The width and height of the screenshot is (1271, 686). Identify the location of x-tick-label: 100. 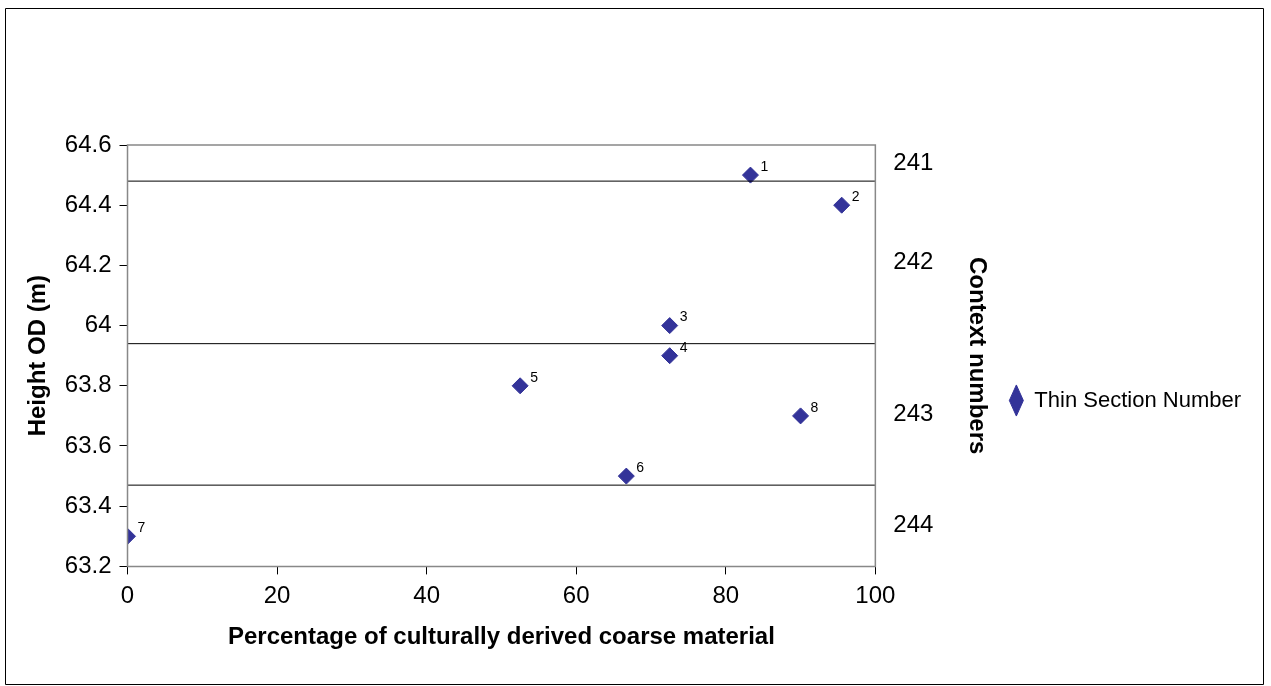
(875, 595).